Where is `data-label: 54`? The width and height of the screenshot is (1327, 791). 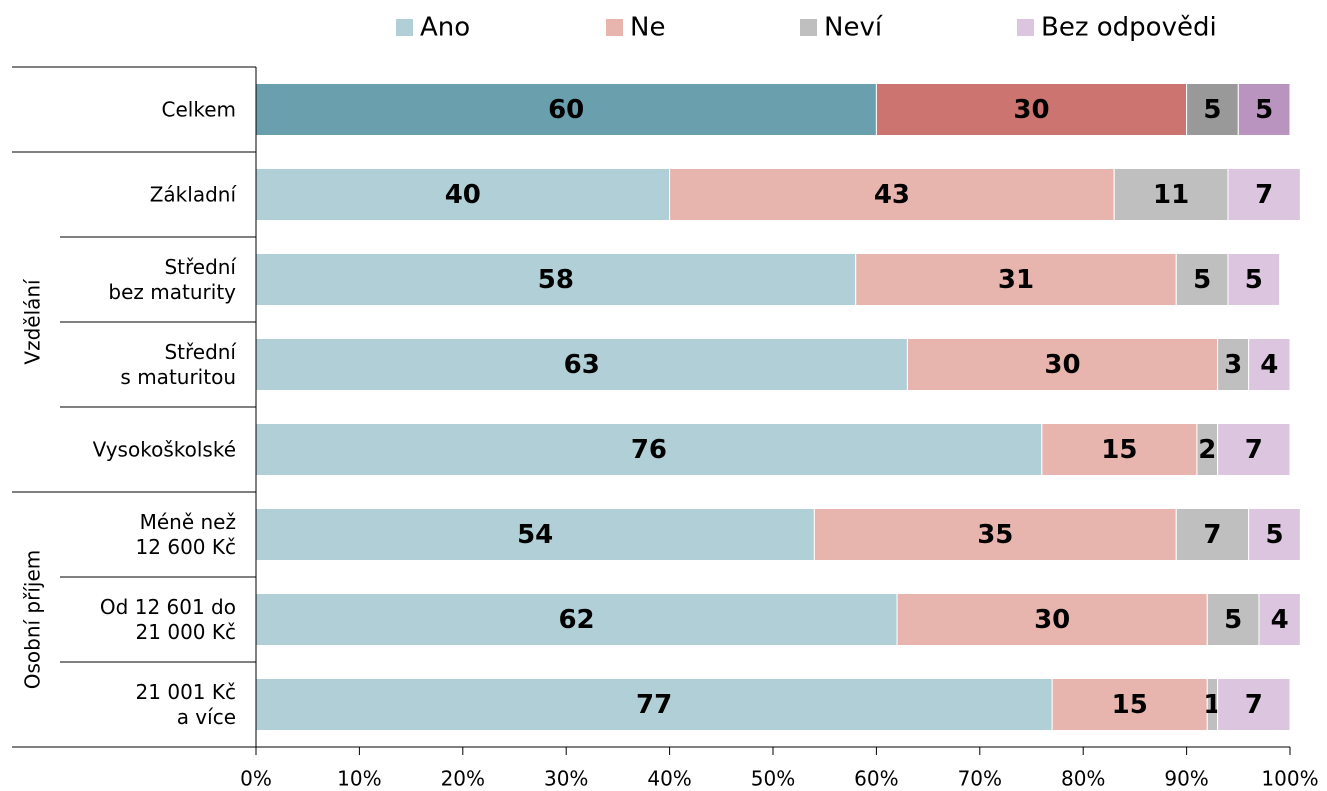 data-label: 54 is located at coordinates (535, 535).